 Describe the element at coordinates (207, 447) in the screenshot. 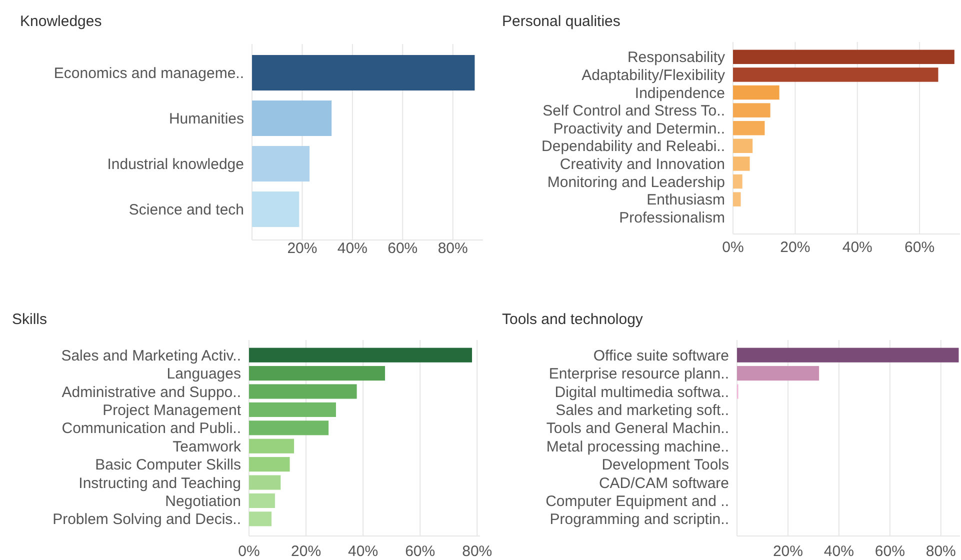

I see `y-tick-label: Teamwork` at that location.